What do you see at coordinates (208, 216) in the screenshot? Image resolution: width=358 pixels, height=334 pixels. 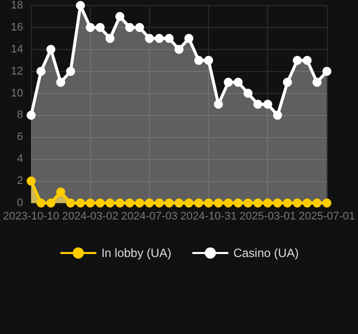 I see `x-tick-label: 2024-10-31` at bounding box center [208, 216].